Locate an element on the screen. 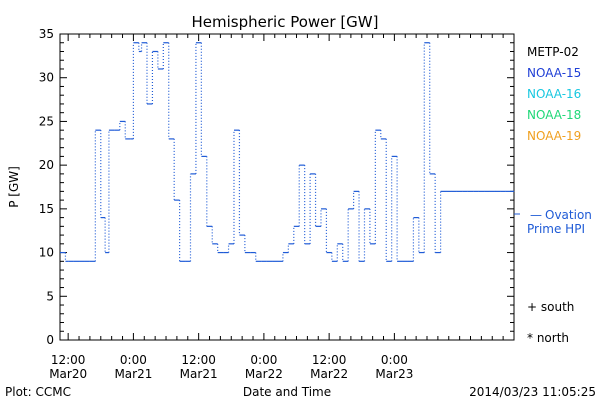  x-tick-label-date: Mar23 is located at coordinates (394, 374).